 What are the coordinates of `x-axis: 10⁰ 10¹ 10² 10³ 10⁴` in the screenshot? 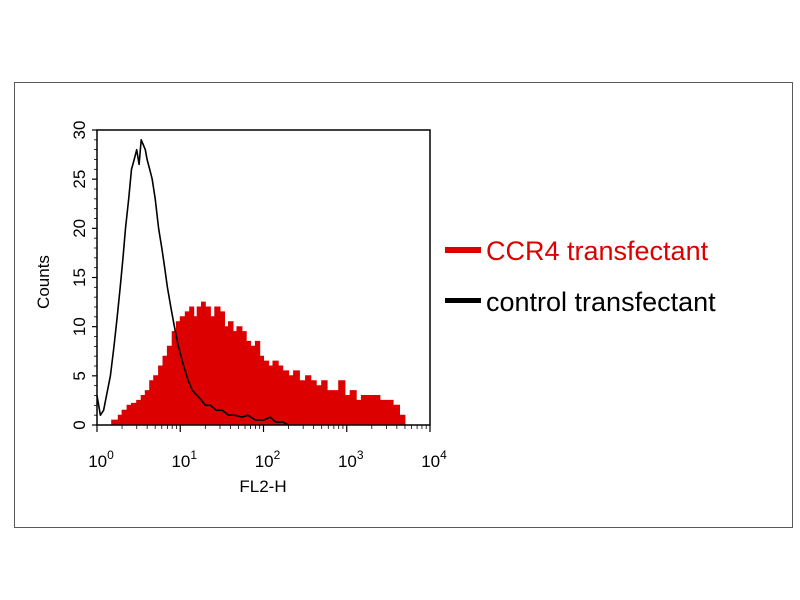 It's located at (267, 448).